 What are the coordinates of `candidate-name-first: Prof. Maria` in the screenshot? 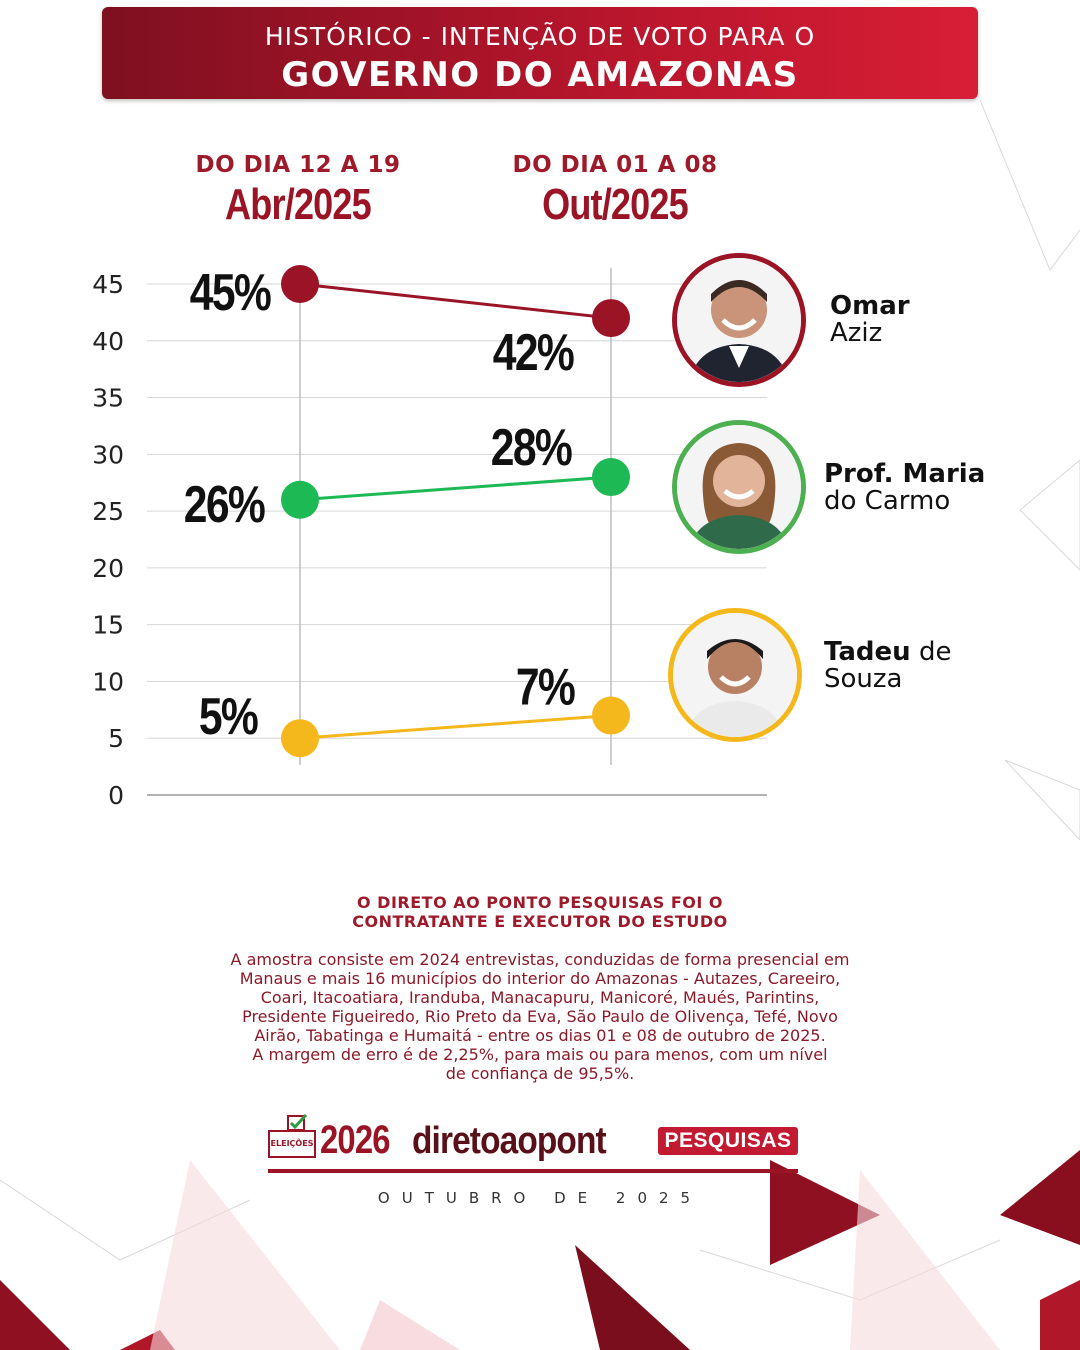 It's located at (905, 474).